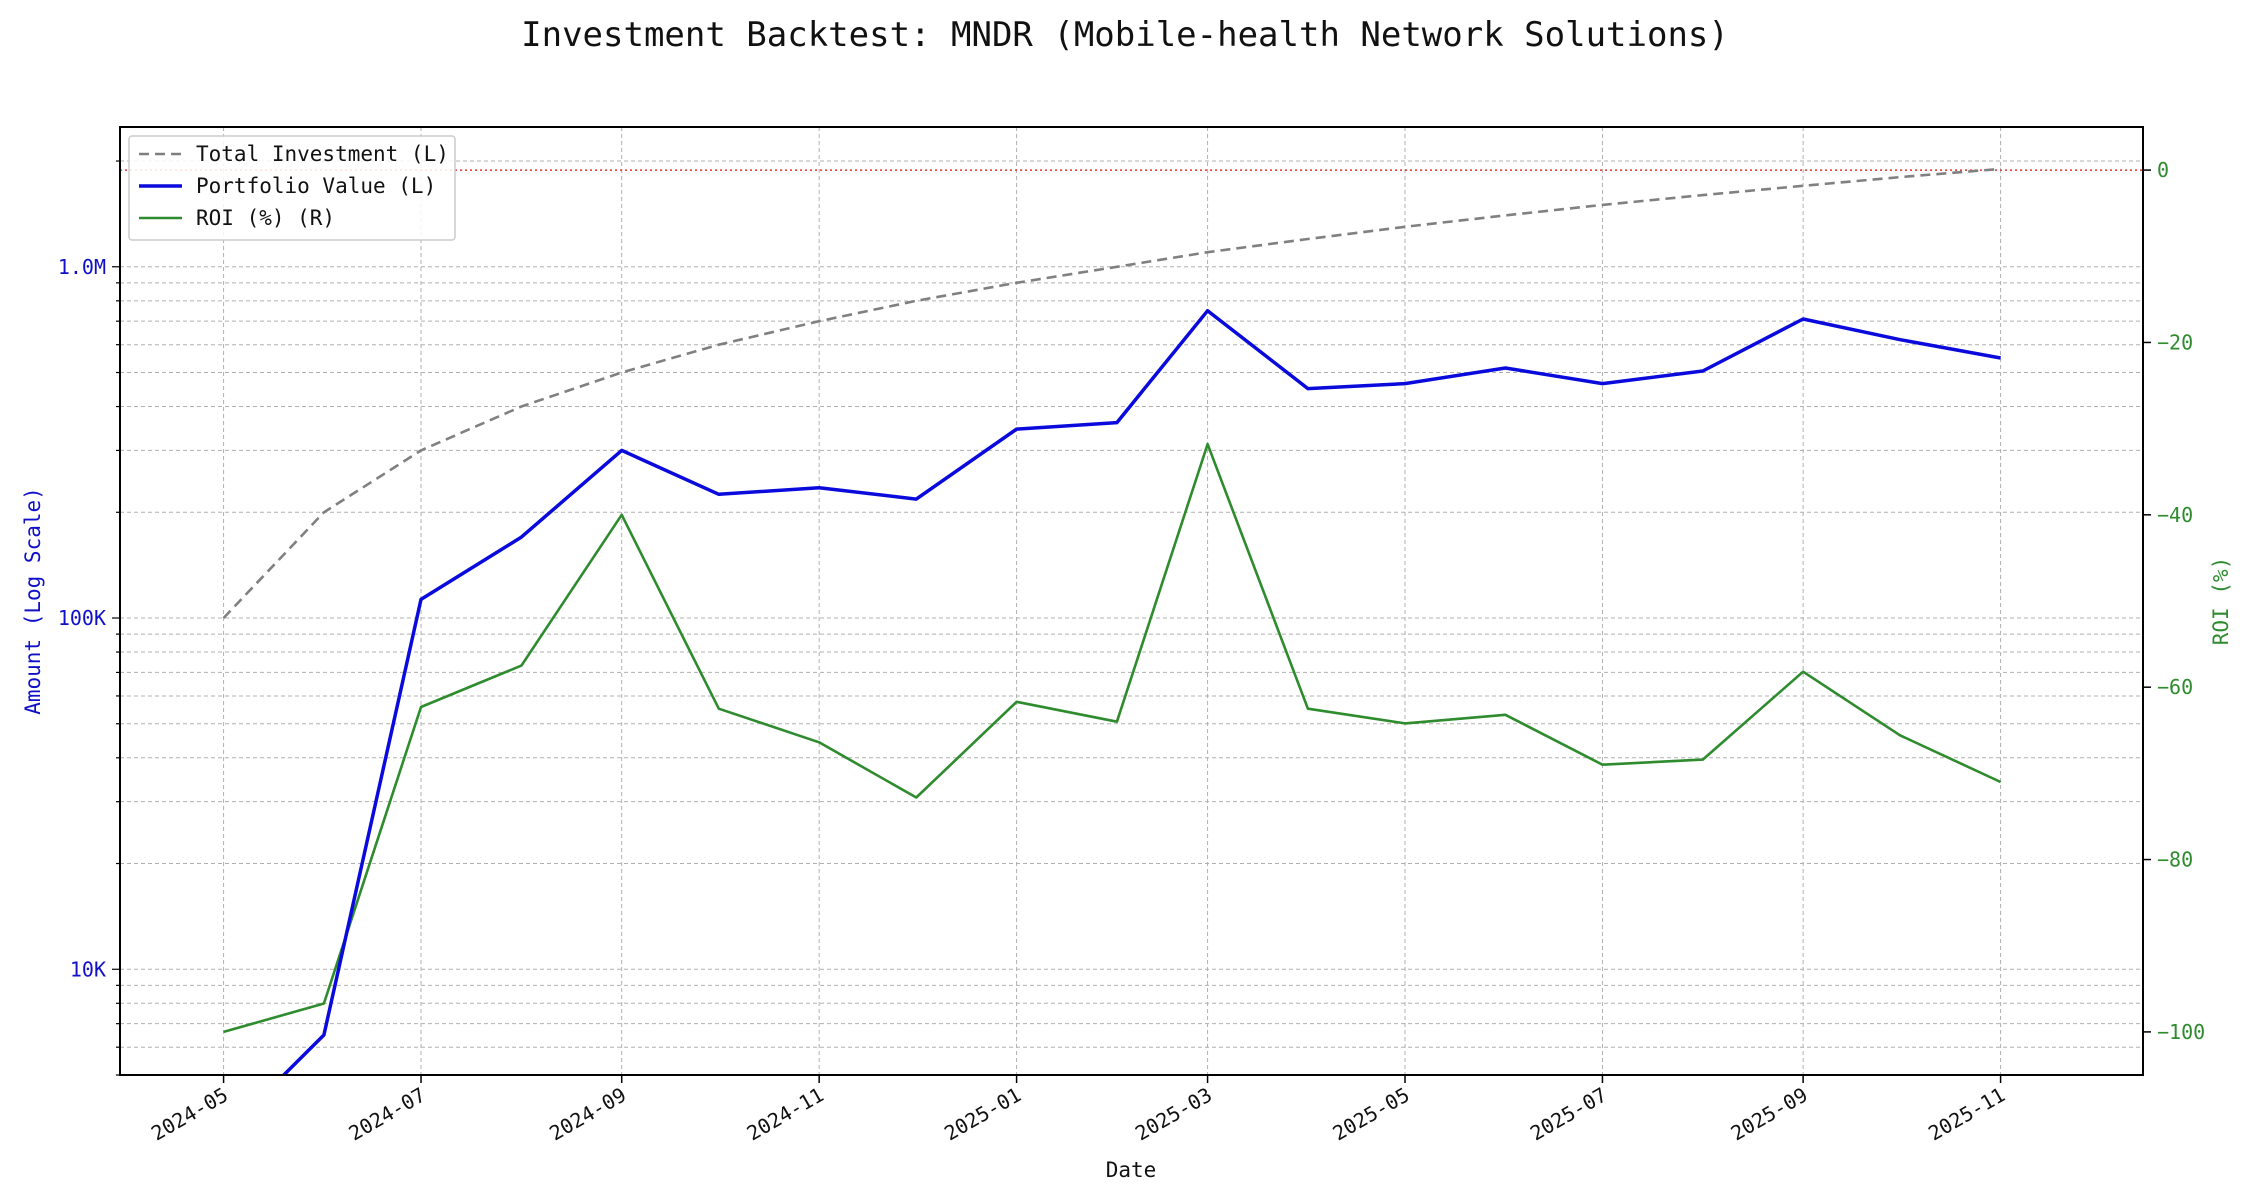 This screenshot has height=1200, width=2250. Describe the element at coordinates (2221, 601) in the screenshot. I see `right-axis-label: ROI (%)` at that location.